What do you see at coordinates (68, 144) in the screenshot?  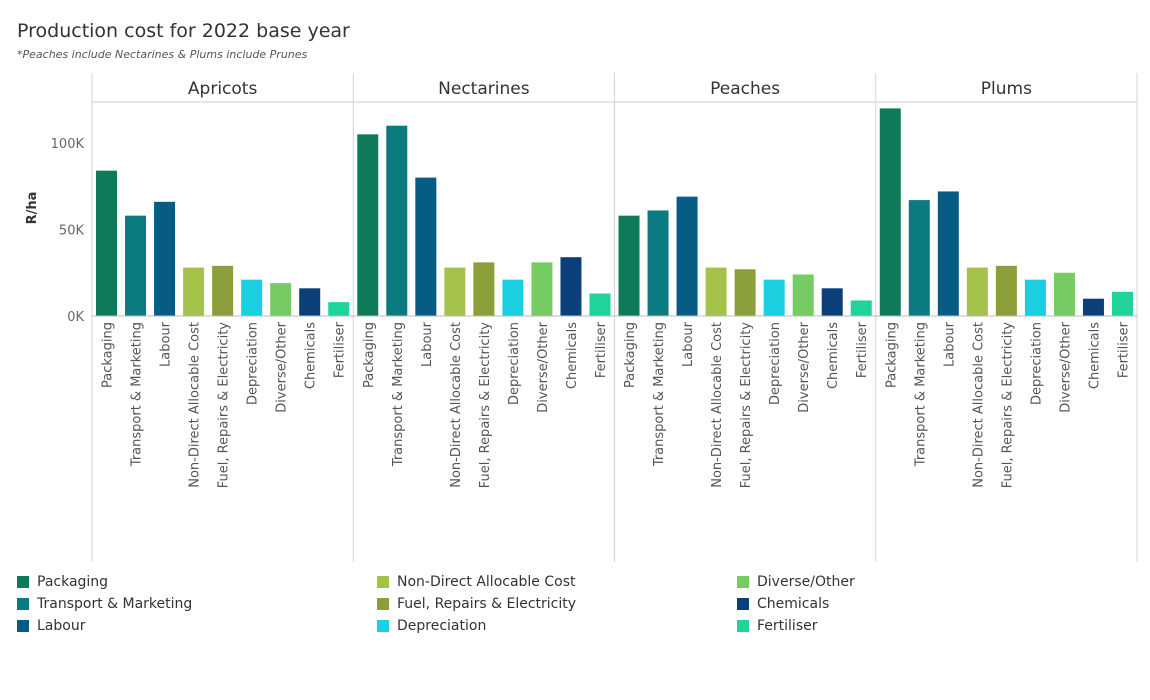 I see `y-tick-label: 100K` at bounding box center [68, 144].